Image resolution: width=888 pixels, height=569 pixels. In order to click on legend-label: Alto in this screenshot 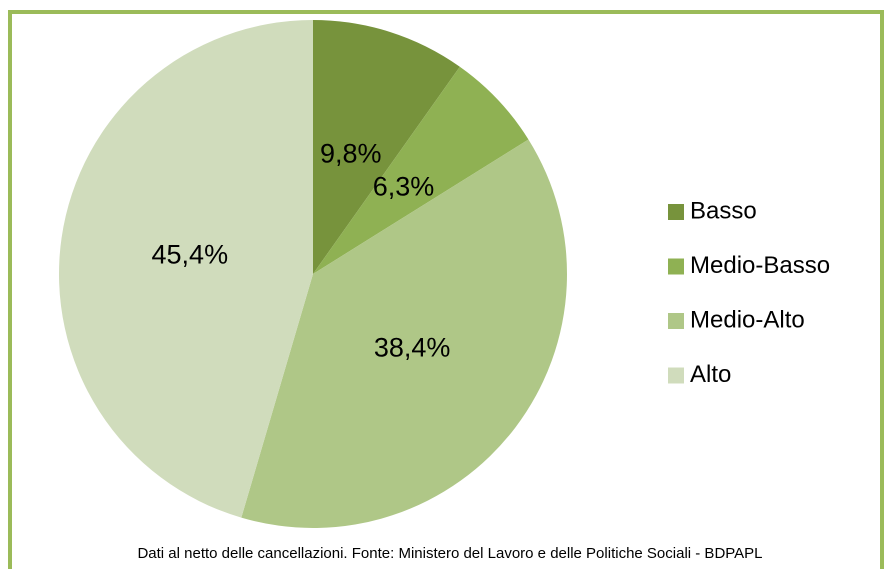, I will do `click(710, 374)`.